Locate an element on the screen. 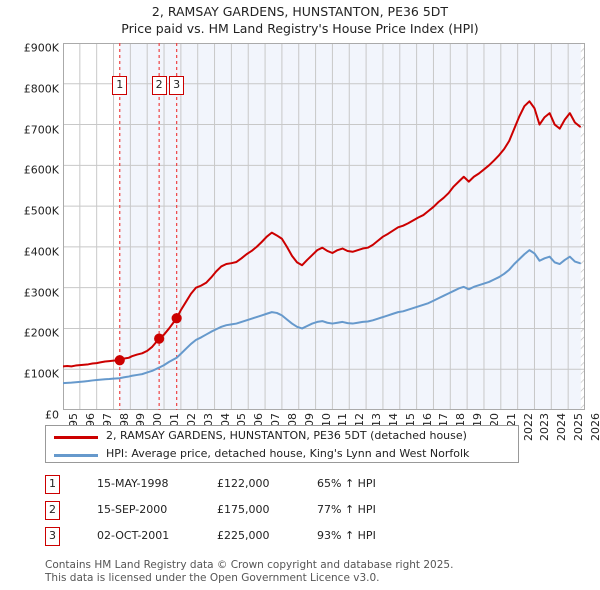  y-axis-tick-label: £0 is located at coordinates (52, 415).